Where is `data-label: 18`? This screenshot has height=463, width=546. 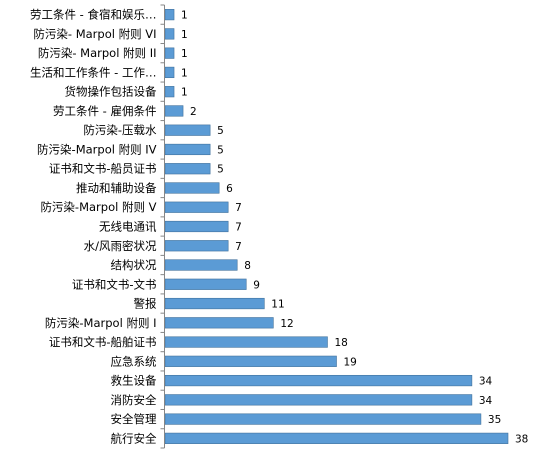
data-label: 18 is located at coordinates (340, 343).